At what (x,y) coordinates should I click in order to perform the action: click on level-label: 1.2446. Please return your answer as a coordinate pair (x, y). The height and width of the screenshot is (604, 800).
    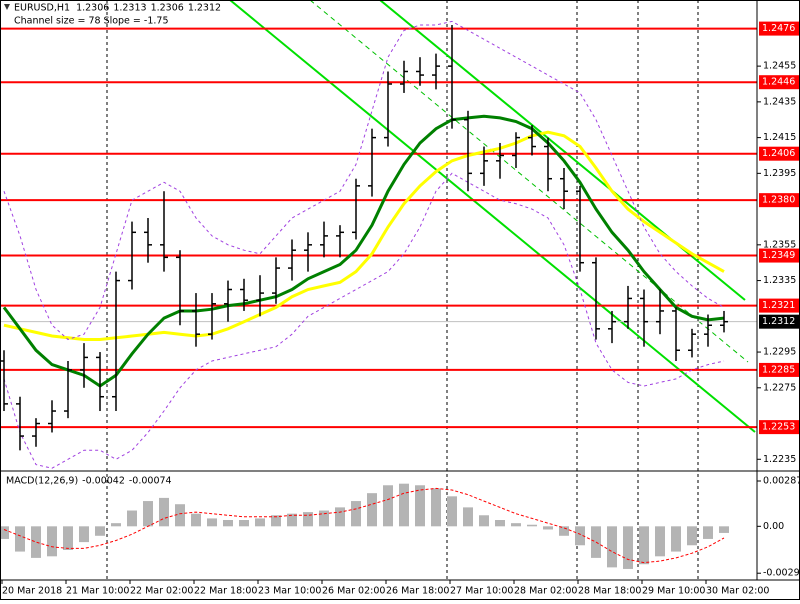
    Looking at the image, I should click on (778, 82).